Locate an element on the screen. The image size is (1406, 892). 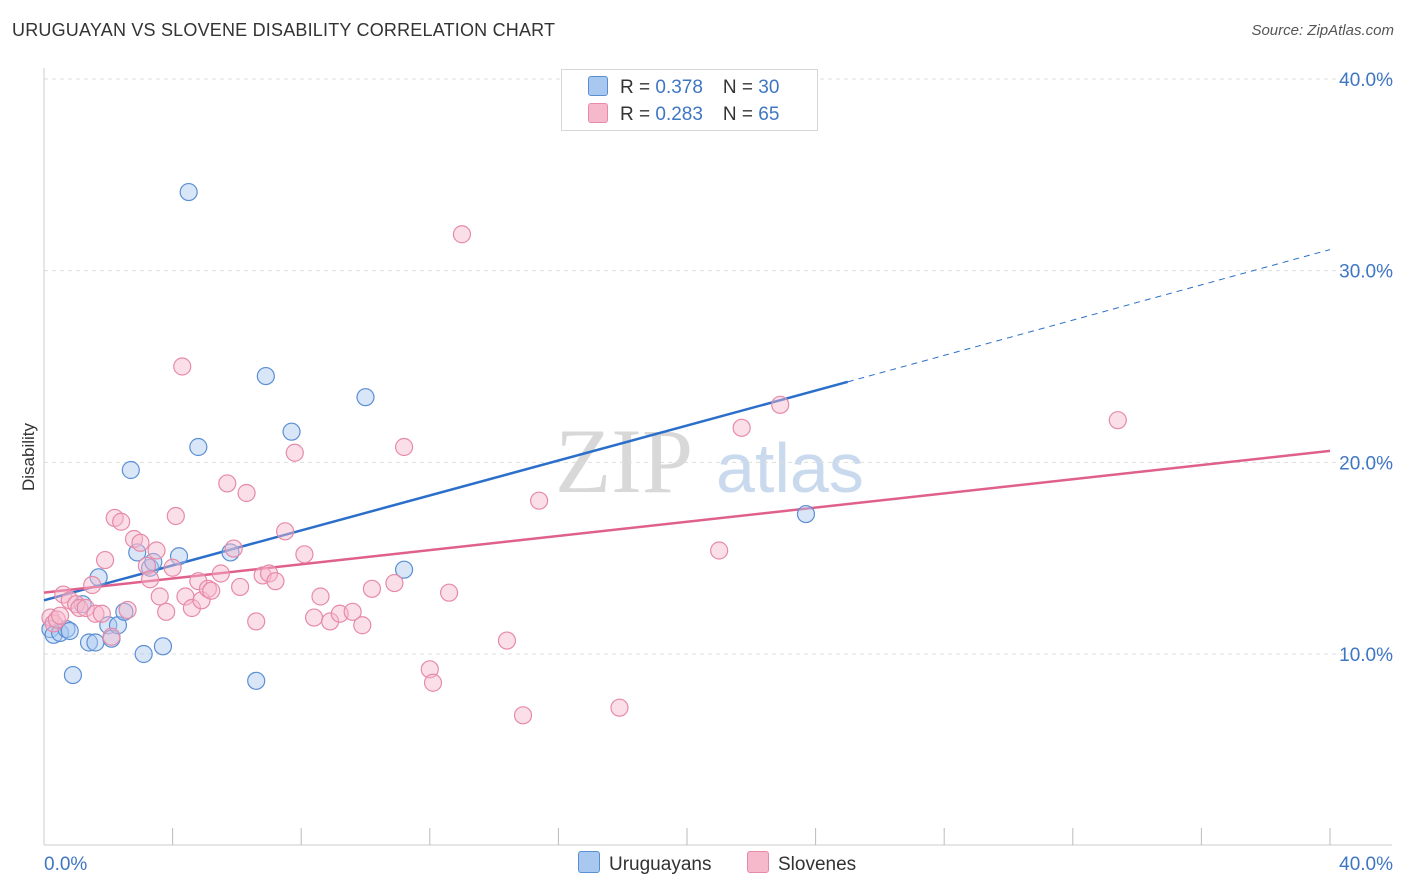
legend-label: Slovenes is located at coordinates (817, 864).